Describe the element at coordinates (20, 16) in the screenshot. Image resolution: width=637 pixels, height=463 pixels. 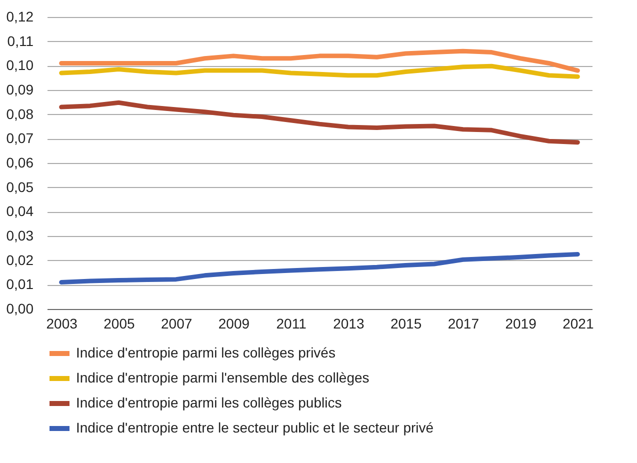
I see `y-tick-label: 0,12` at that location.